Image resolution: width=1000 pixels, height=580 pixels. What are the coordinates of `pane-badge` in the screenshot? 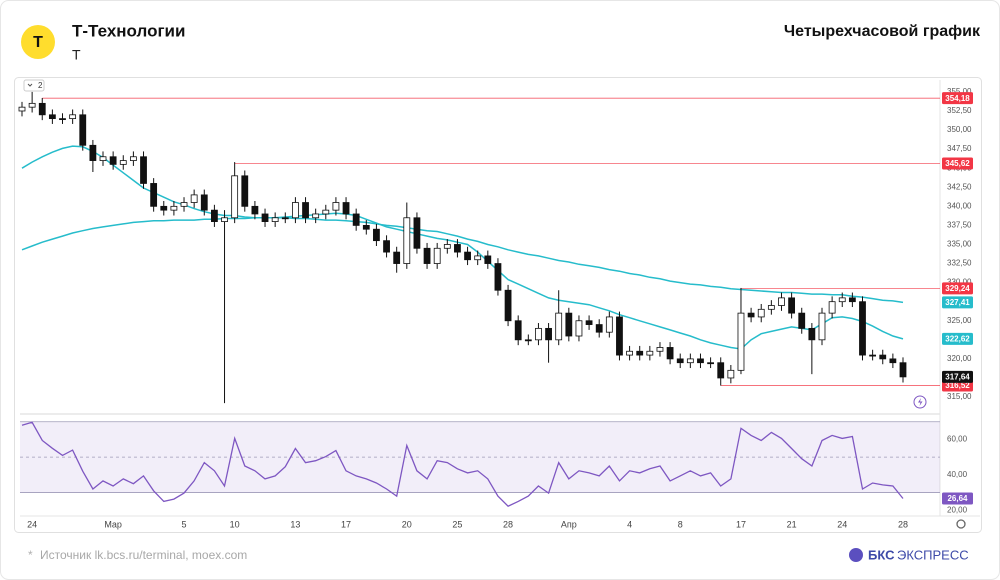 It's located at (34, 85).